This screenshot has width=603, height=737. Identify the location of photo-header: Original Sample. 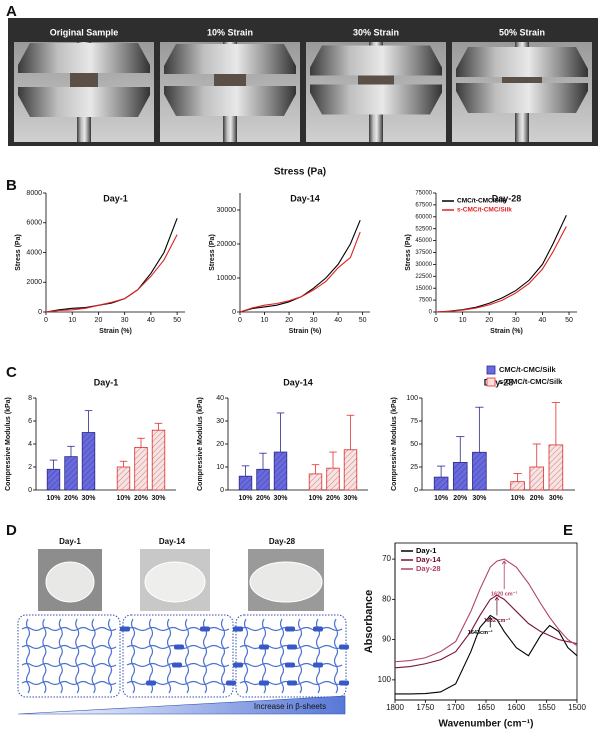
(84, 32).